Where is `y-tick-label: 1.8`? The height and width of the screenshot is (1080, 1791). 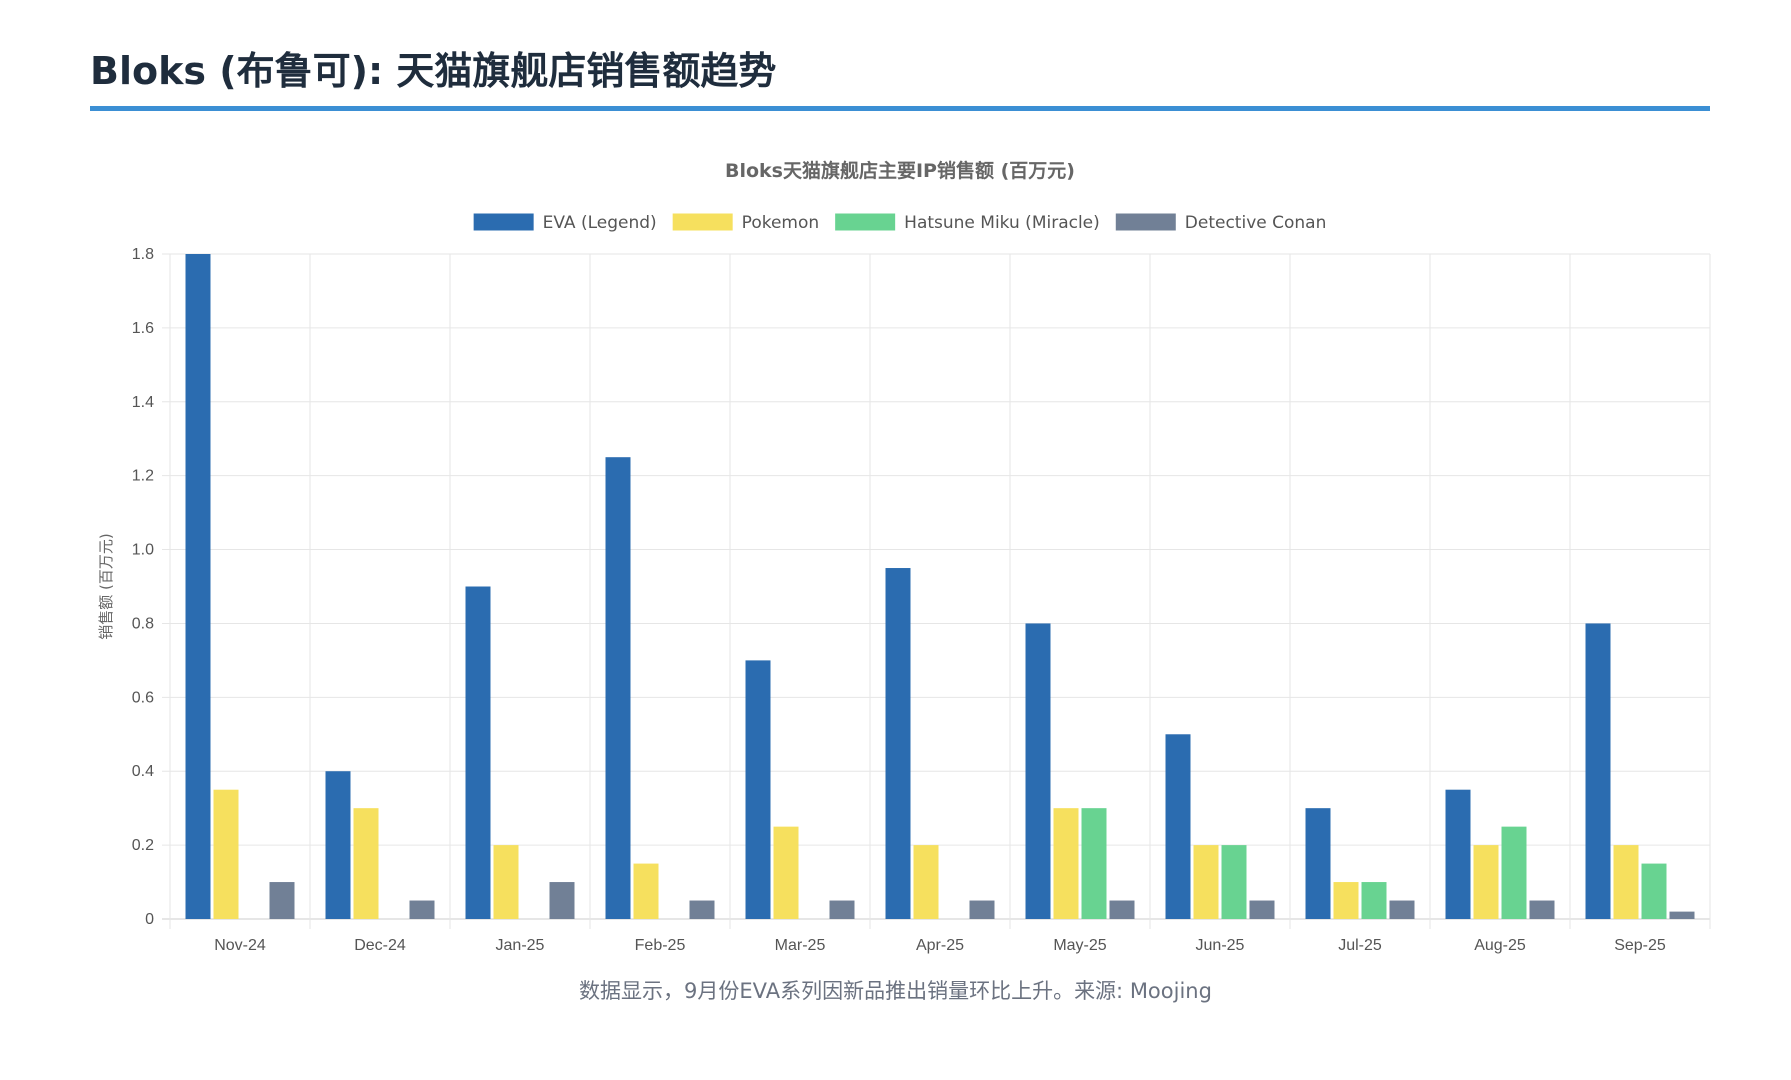
y-tick-label: 1.8 is located at coordinates (143, 254).